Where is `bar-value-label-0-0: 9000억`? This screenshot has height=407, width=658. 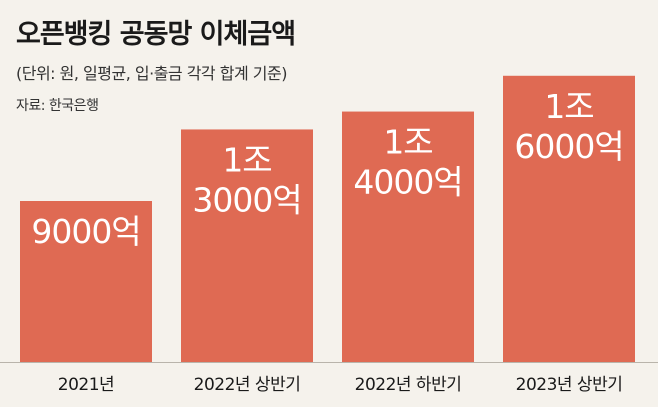
bar-value-label-0-0: 9000억 is located at coordinates (85, 231).